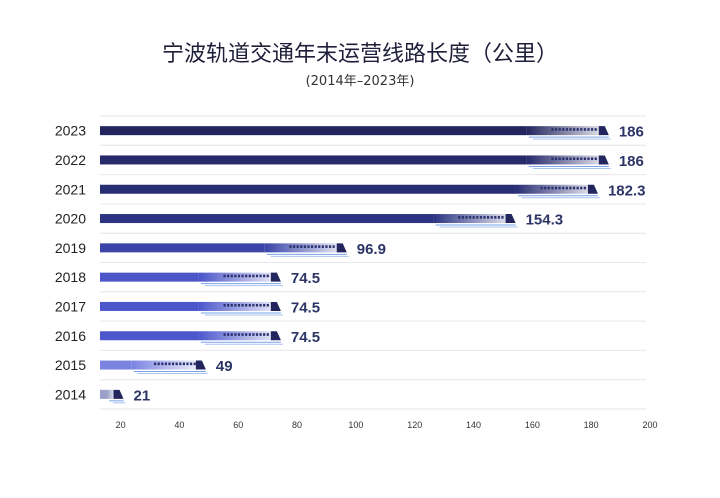  I want to click on year-label: 2023, so click(70, 131).